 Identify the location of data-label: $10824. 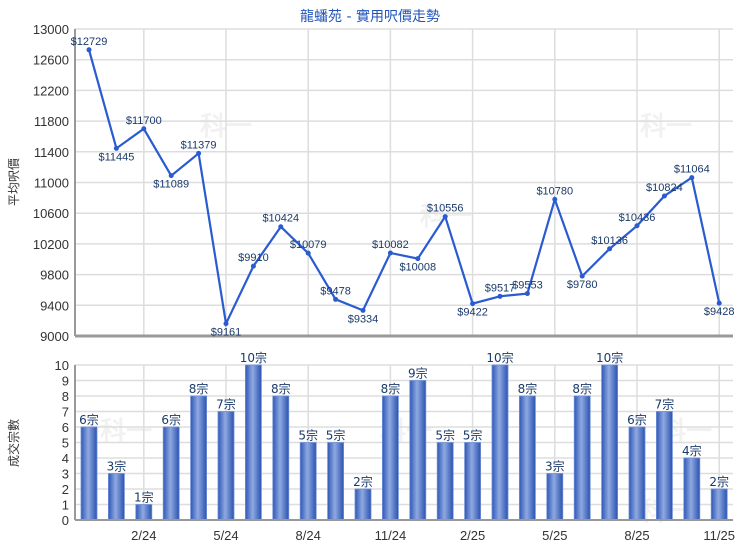
(664, 188).